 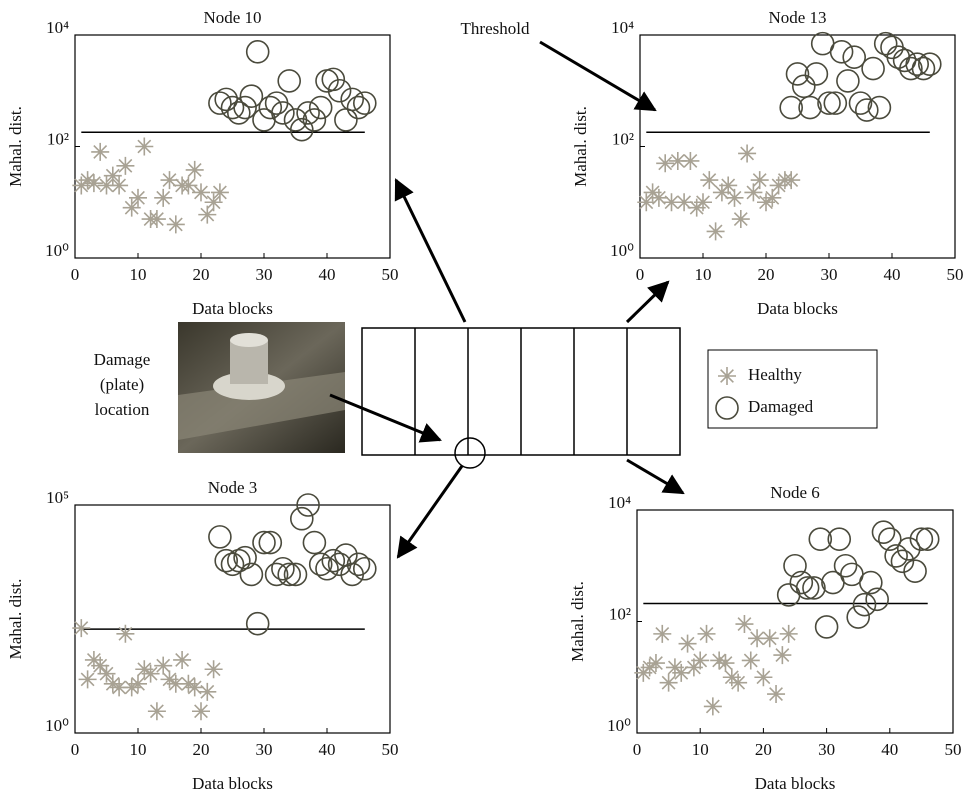 I want to click on plate-diagram, so click(x=521, y=398).